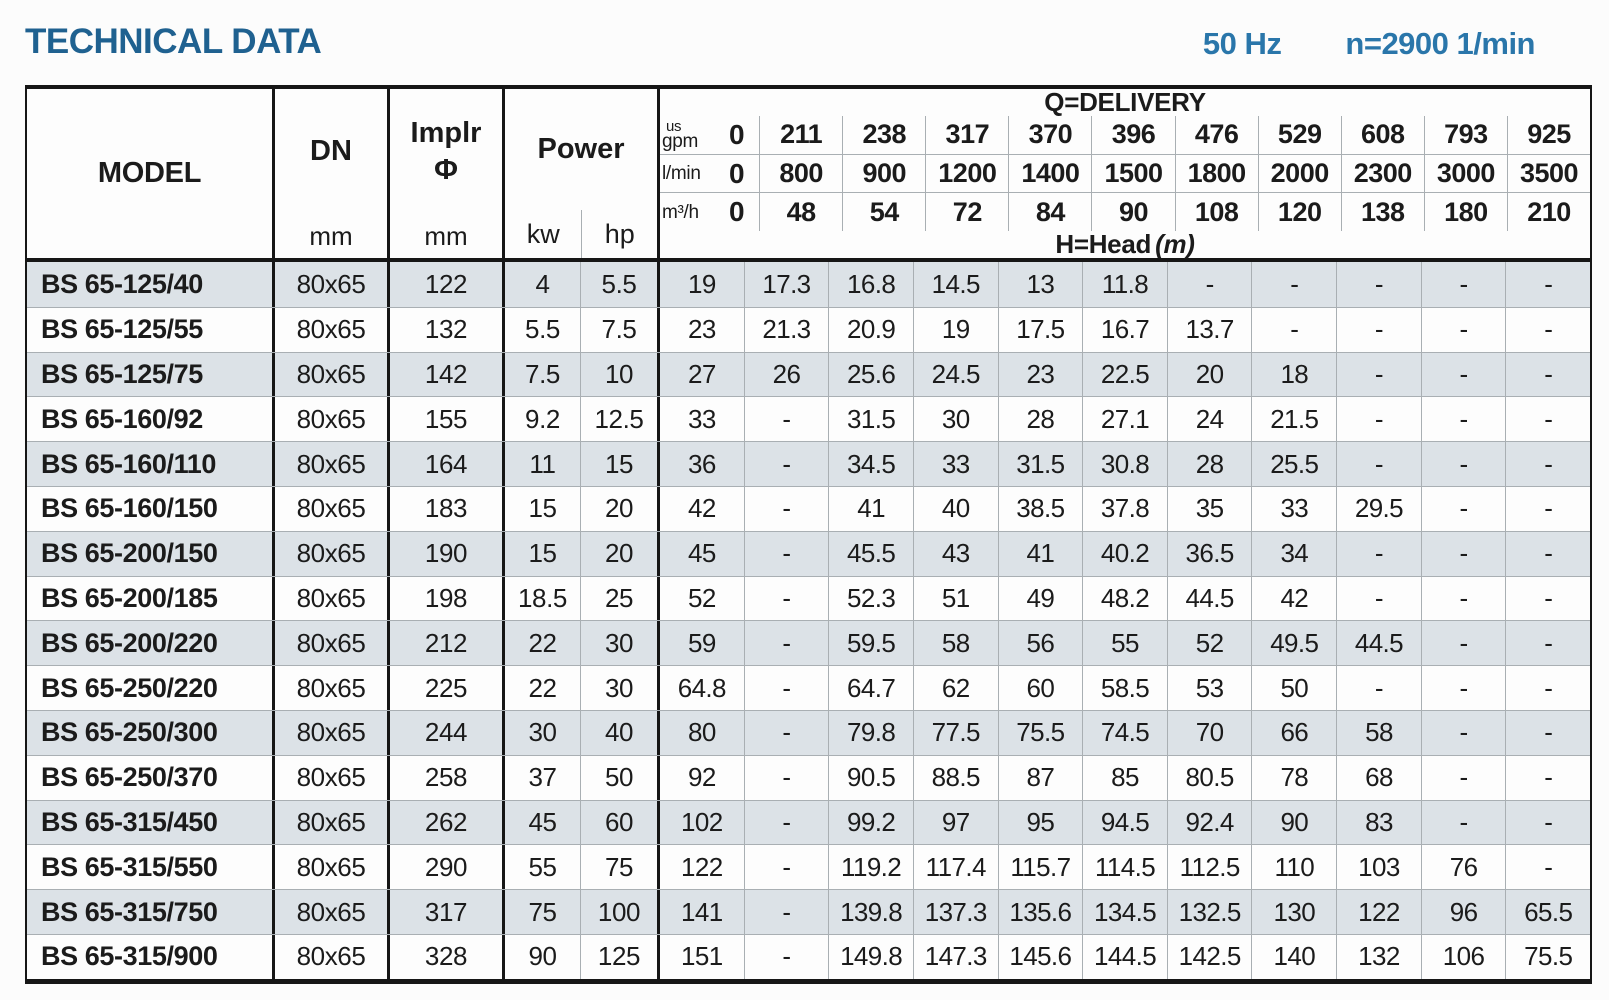  What do you see at coordinates (800, 173) in the screenshot?
I see `delivery-value: 800` at bounding box center [800, 173].